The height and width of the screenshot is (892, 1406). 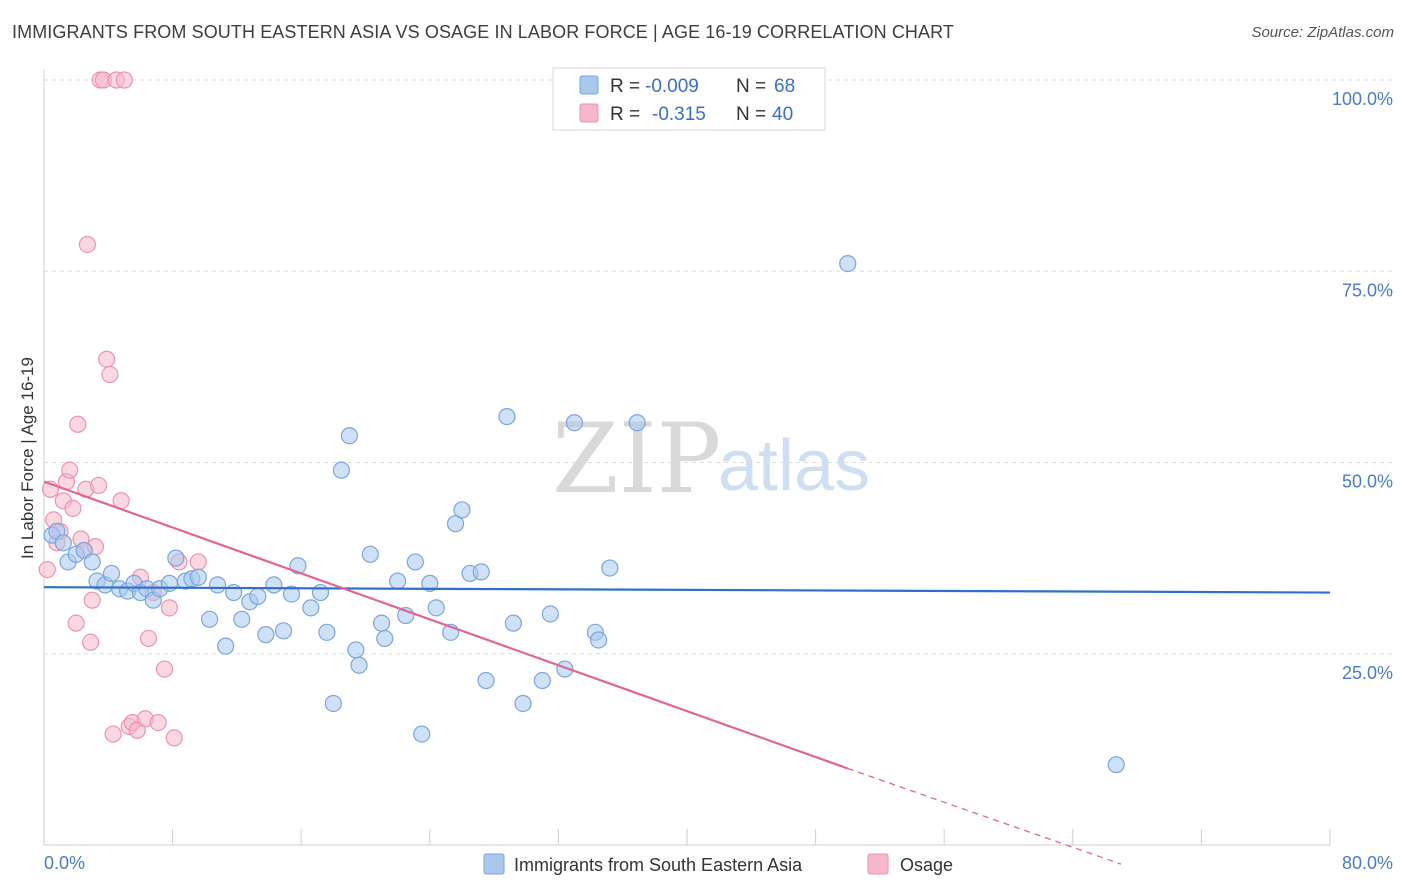 I want to click on legend-n-label-blue: N =, so click(x=751, y=86).